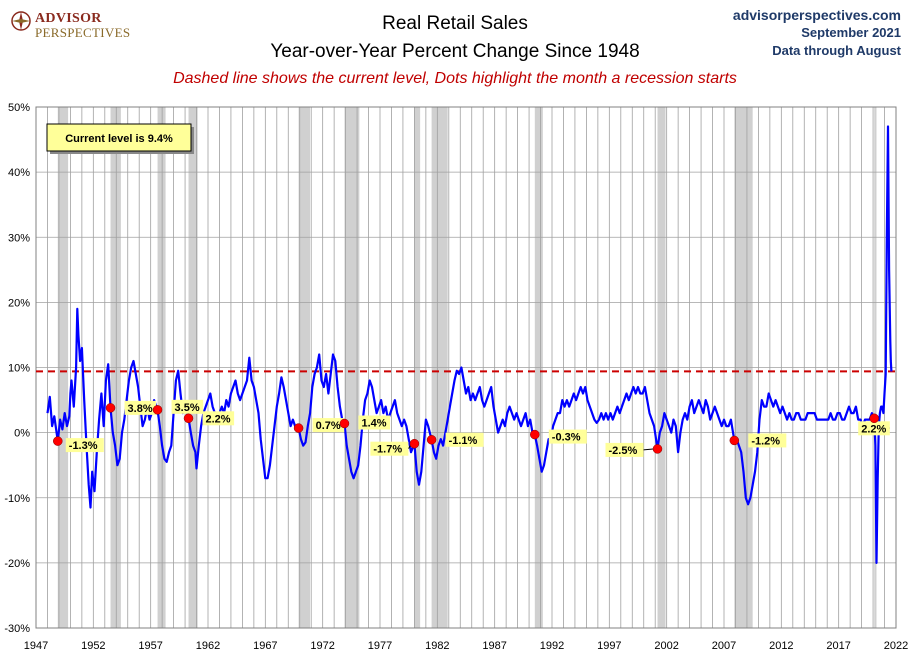 Image resolution: width=910 pixels, height=661 pixels. What do you see at coordinates (896, 646) in the screenshot?
I see `x-tick-label: 2022` at bounding box center [896, 646].